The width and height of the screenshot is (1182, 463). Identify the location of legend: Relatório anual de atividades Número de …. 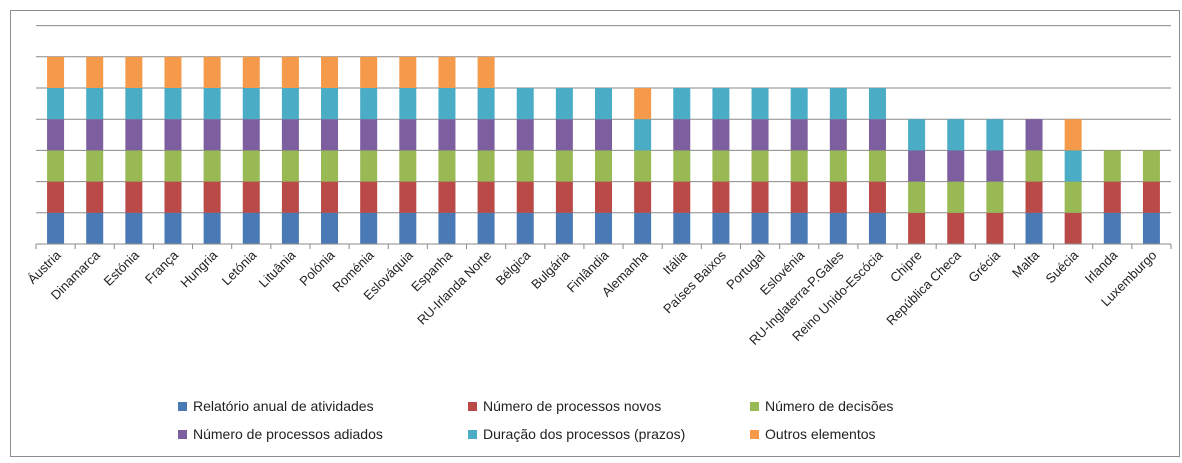
(558, 420).